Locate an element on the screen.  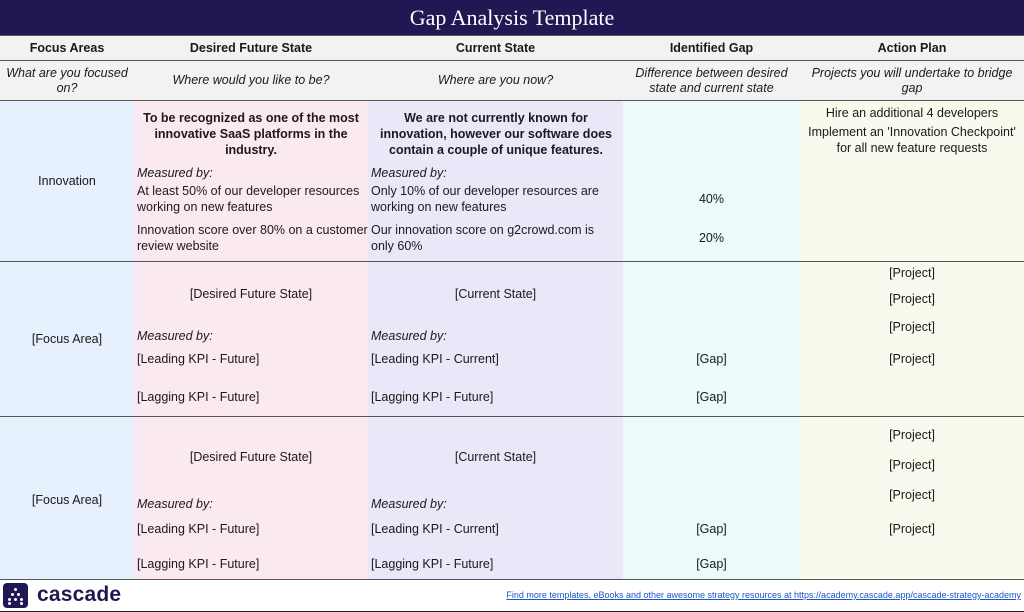
action-item: Hire an additional 4 developers is located at coordinates (912, 113).